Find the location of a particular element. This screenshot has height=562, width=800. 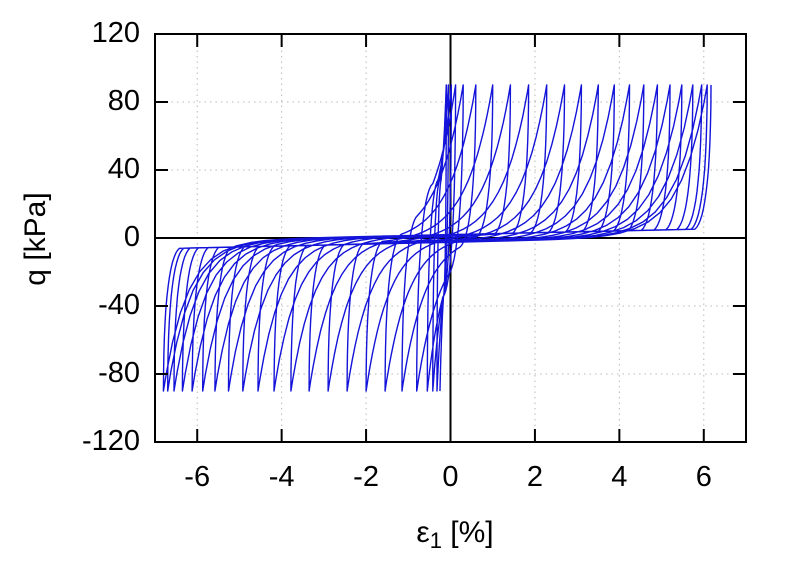

y-tick-label: 0 is located at coordinates (131, 237).